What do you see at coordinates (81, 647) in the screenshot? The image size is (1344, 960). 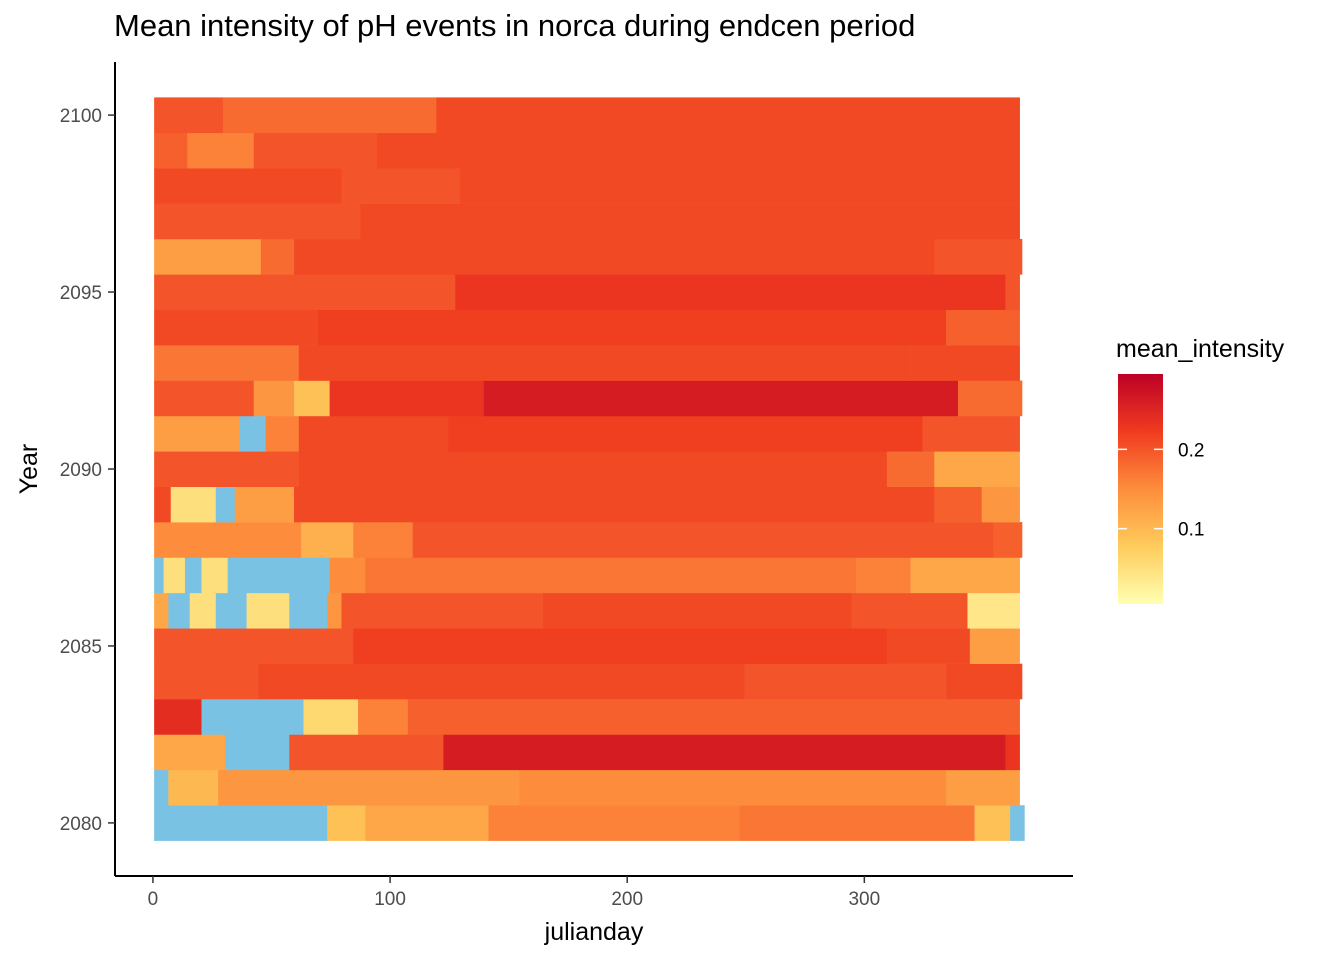 I see `y-tick-label: 2085` at bounding box center [81, 647].